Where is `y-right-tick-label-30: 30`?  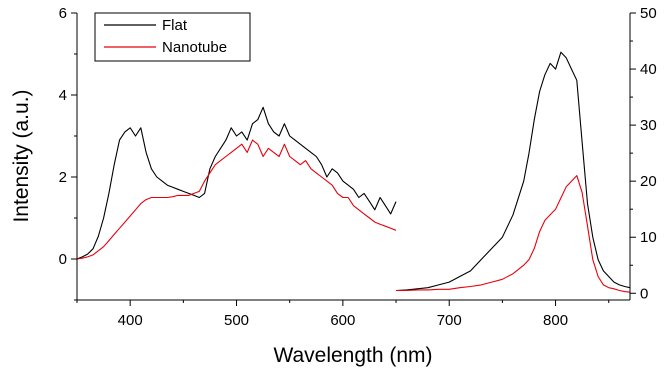
y-right-tick-label-30: 30 is located at coordinates (648, 125).